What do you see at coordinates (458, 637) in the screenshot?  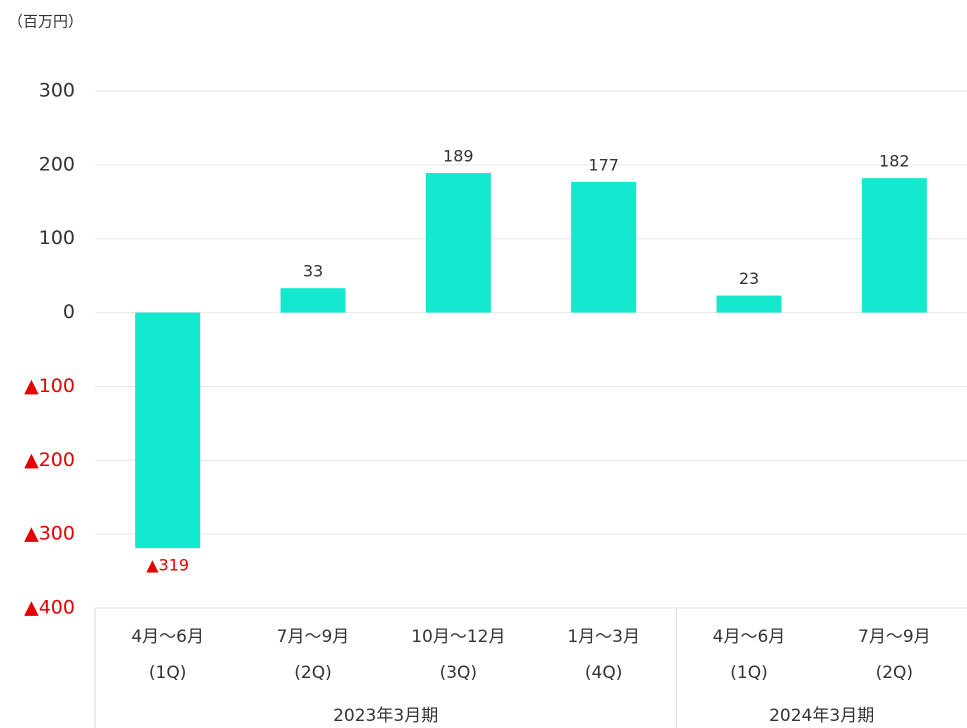 I see `x-tick-label: 10月〜12月` at bounding box center [458, 637].